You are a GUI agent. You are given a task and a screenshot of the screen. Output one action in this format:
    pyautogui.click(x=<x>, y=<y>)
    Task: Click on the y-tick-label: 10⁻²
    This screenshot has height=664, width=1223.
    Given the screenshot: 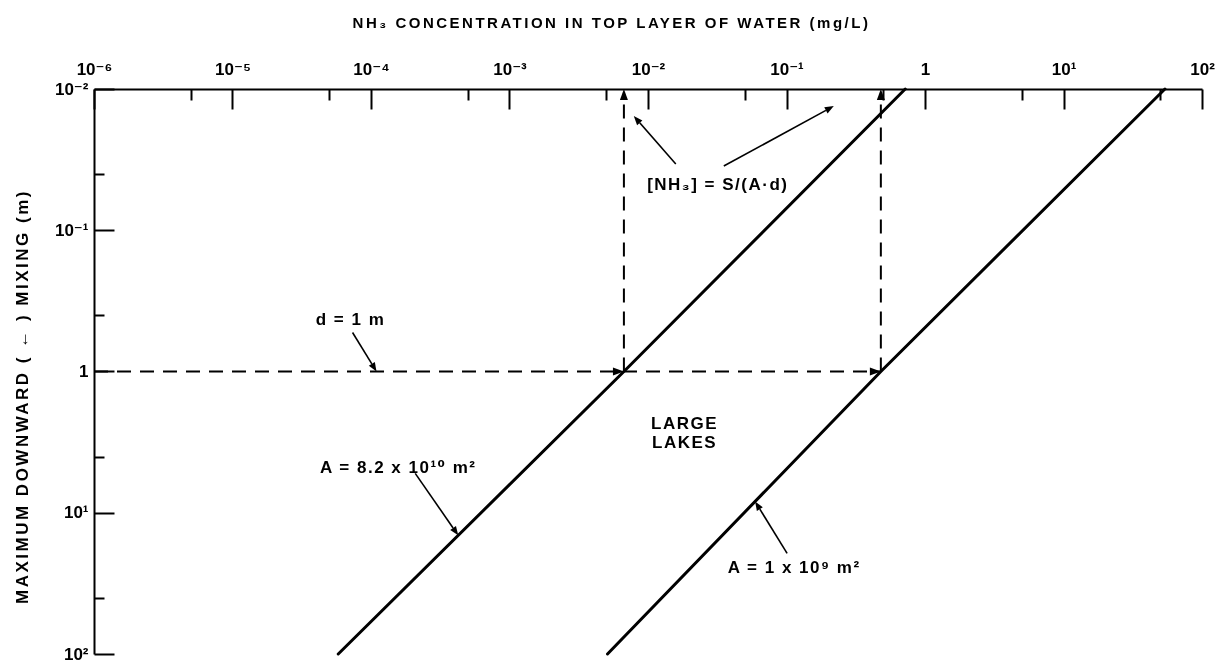 What is the action you would take?
    pyautogui.click(x=71, y=89)
    